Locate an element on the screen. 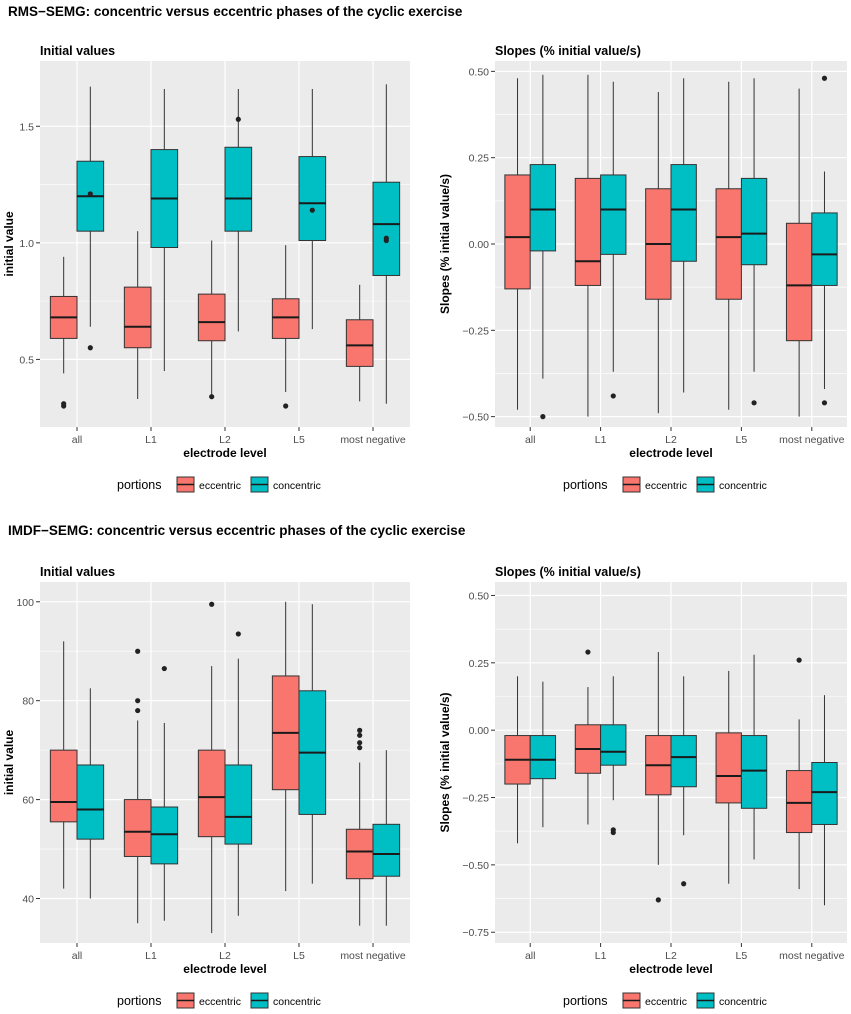  x-tick-label: all is located at coordinates (530, 956).